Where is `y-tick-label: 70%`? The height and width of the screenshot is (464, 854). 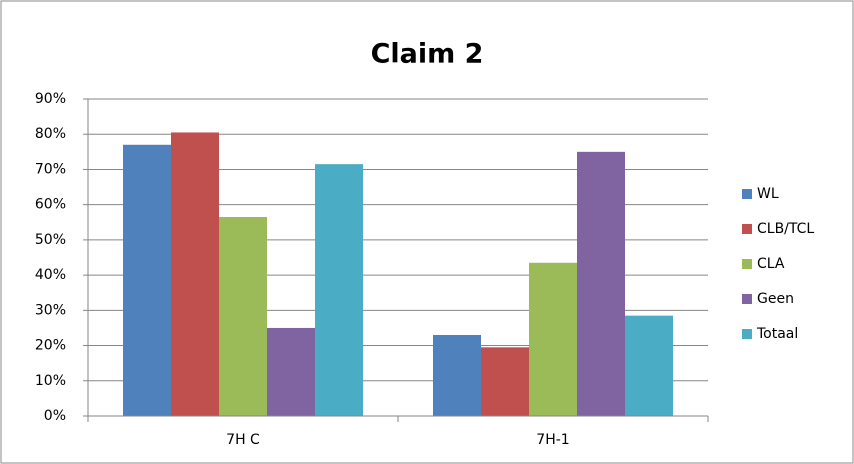 y-tick-label: 70% is located at coordinates (50, 169).